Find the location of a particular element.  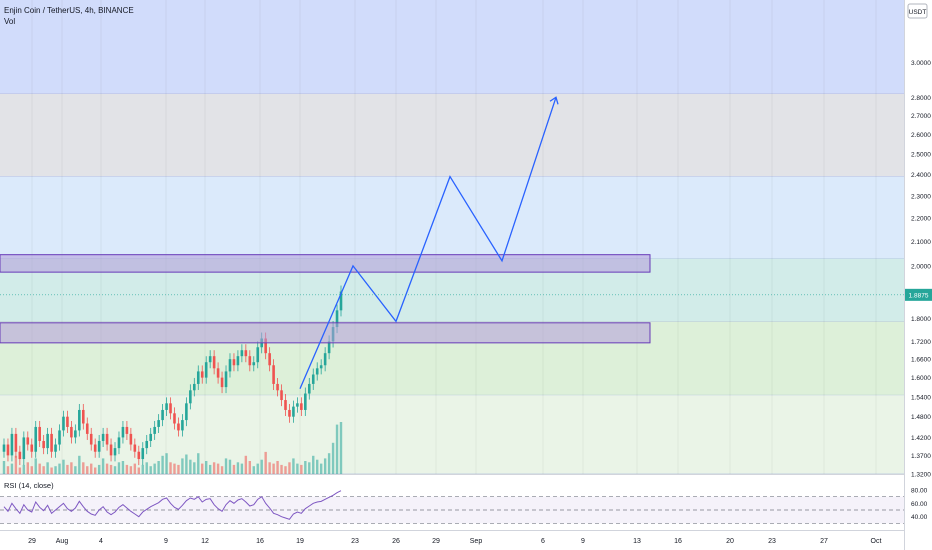

y-tick-label-11: 1.7200 is located at coordinates (921, 342).